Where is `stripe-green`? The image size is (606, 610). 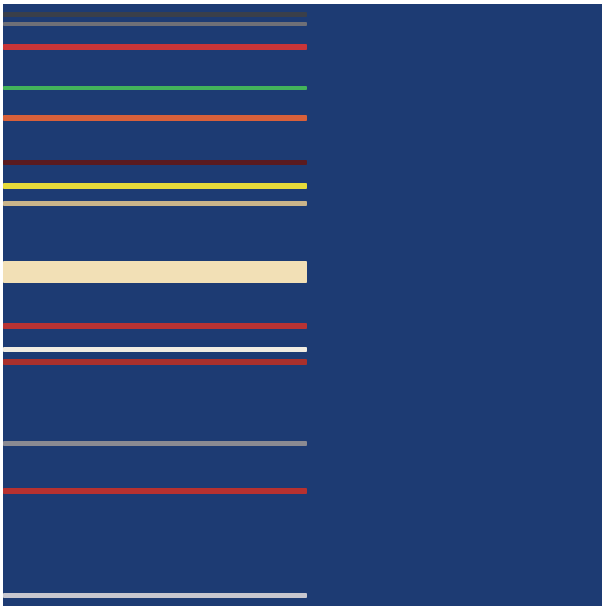 stripe-green is located at coordinates (155, 88).